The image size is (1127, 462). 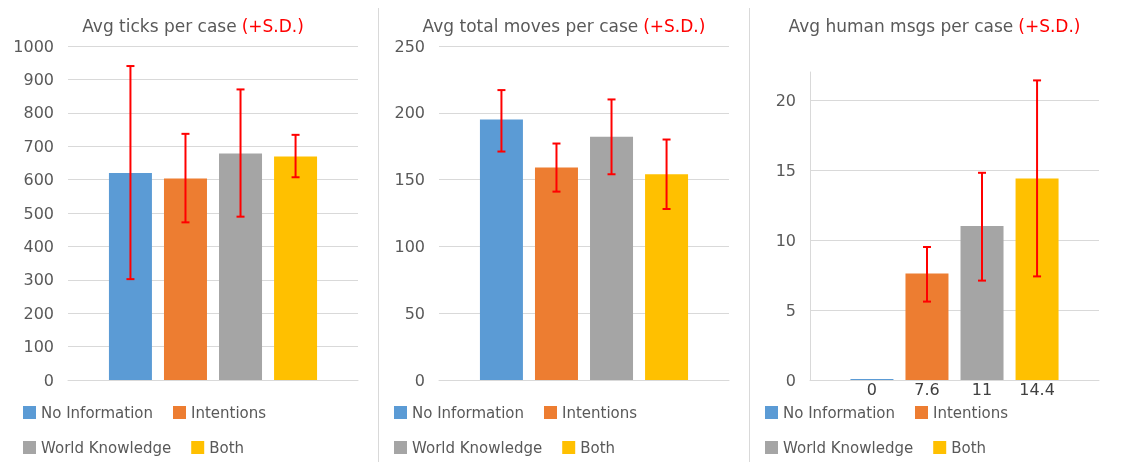 What do you see at coordinates (38, 180) in the screenshot?
I see `y-tick-label: 600` at bounding box center [38, 180].